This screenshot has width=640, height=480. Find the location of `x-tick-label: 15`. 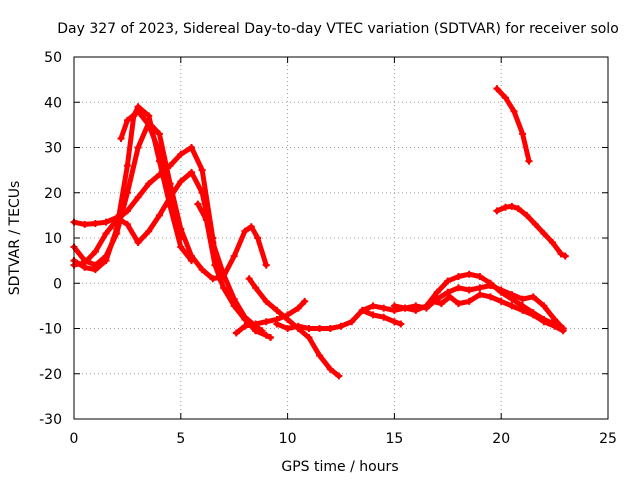

x-tick-label: 15 is located at coordinates (394, 439).